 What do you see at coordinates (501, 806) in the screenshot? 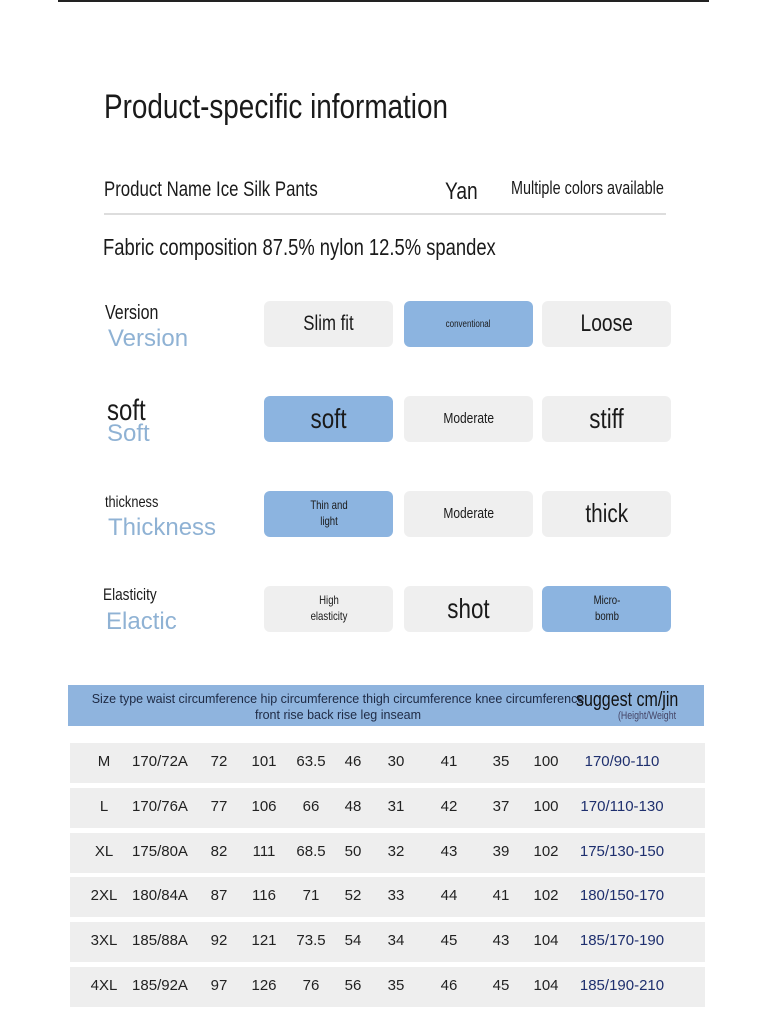
I see `table-cell: 37` at bounding box center [501, 806].